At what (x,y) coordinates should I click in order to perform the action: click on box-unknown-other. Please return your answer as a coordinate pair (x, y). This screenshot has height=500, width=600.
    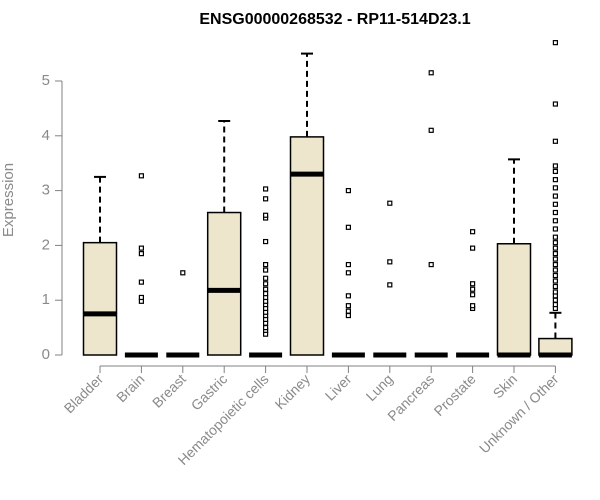
    Looking at the image, I should click on (555, 199).